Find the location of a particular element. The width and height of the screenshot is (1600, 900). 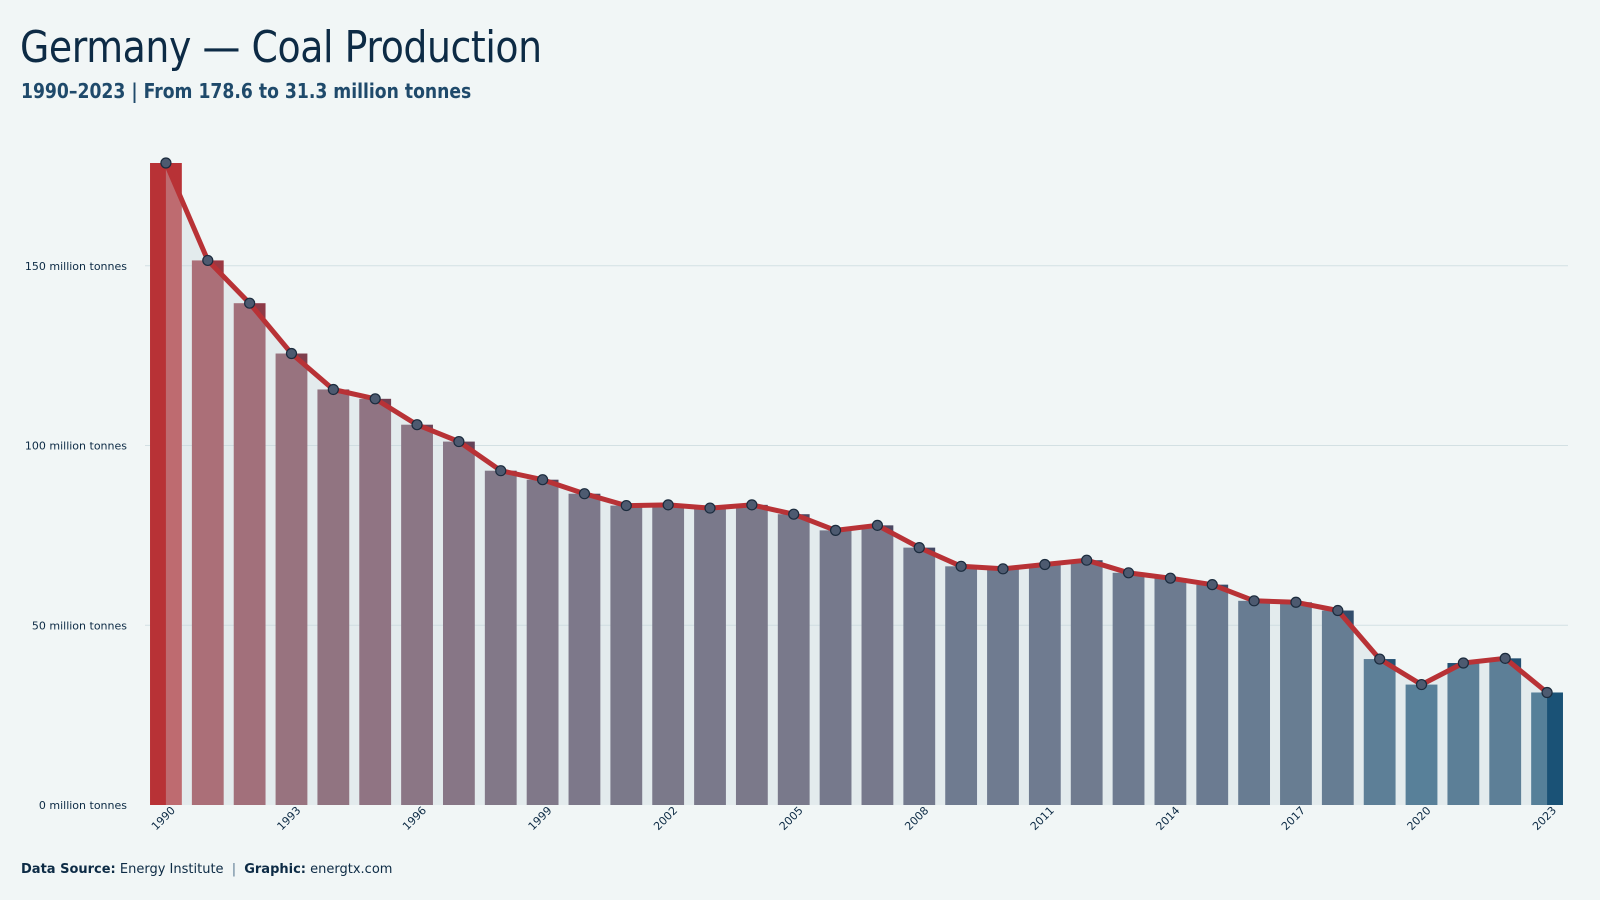

x-tick-label: 1996 is located at coordinates (414, 818).